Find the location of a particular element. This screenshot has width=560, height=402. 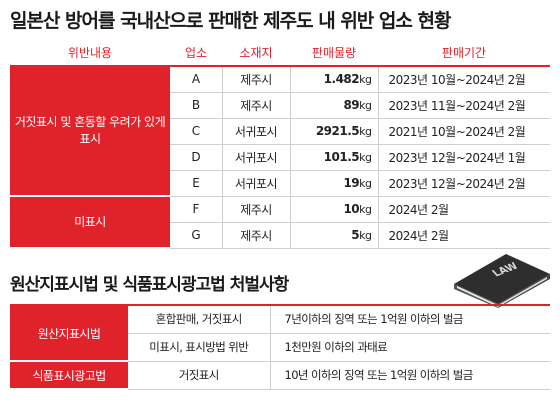

amount-cell: 5kg is located at coordinates (333, 235).